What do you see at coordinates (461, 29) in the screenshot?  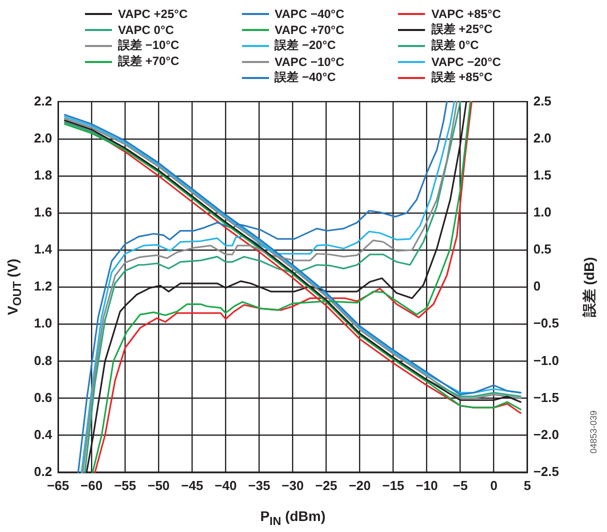 I see `legend-label: 誤差 +25°C` at bounding box center [461, 29].